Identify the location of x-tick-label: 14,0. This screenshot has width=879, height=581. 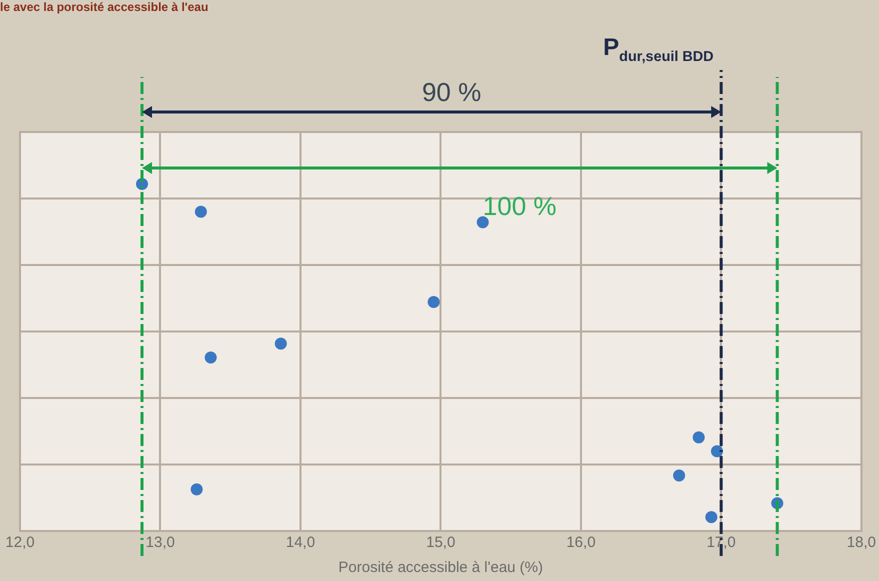
(301, 543).